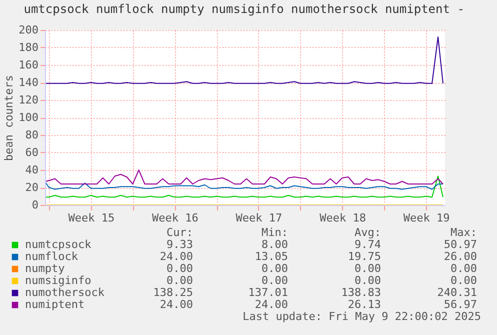 The image size is (497, 335). Describe the element at coordinates (35, 205) in the screenshot. I see `y-tick-label: 0` at that location.